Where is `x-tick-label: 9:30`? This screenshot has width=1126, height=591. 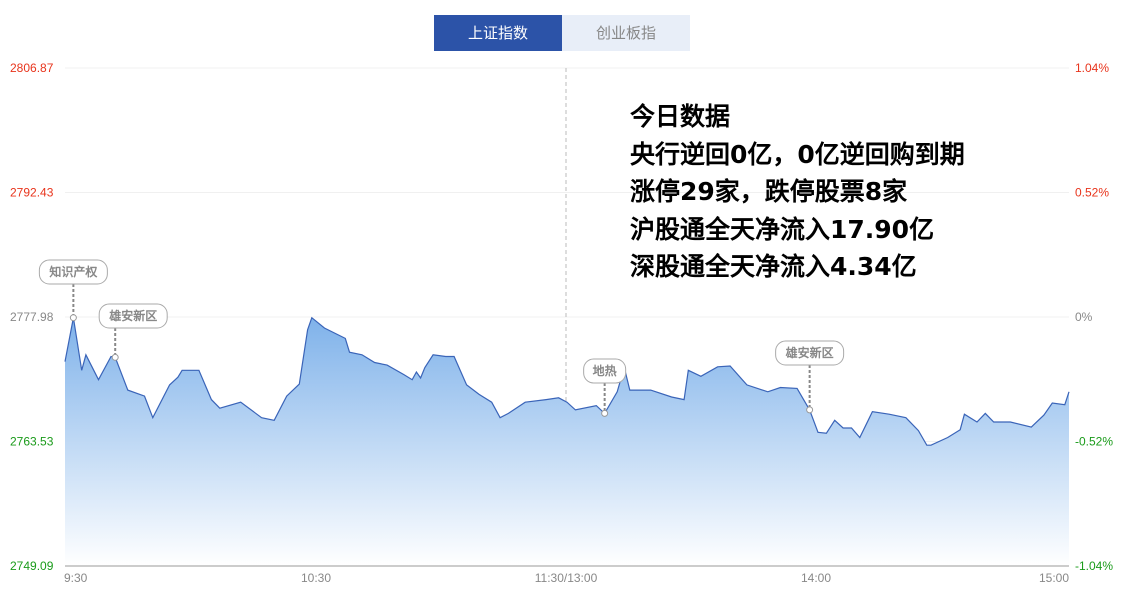 x-tick-label: 9:30 is located at coordinates (76, 578).